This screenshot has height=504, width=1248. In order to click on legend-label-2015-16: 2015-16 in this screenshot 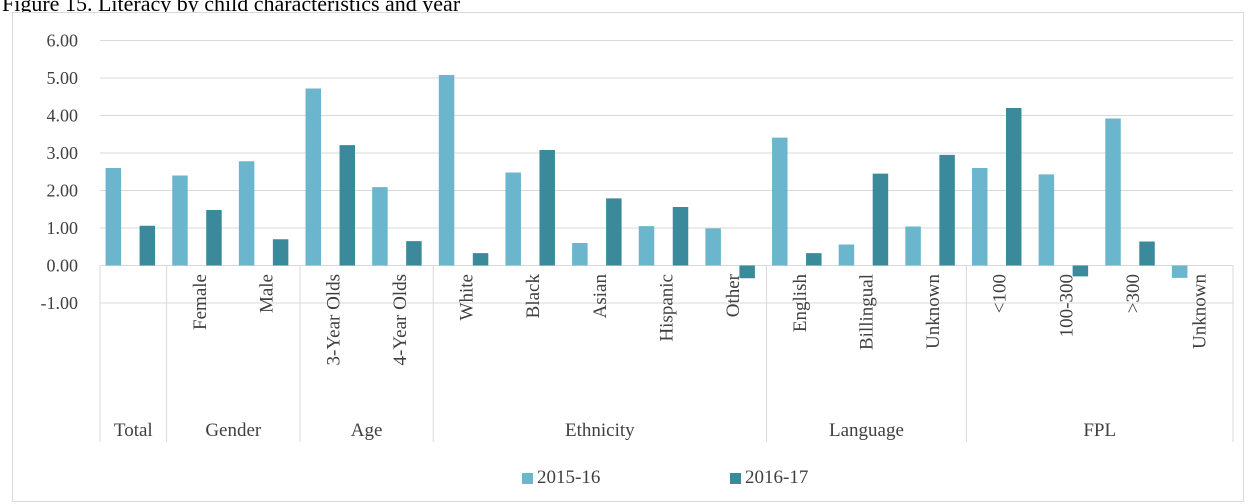, I will do `click(569, 477)`.